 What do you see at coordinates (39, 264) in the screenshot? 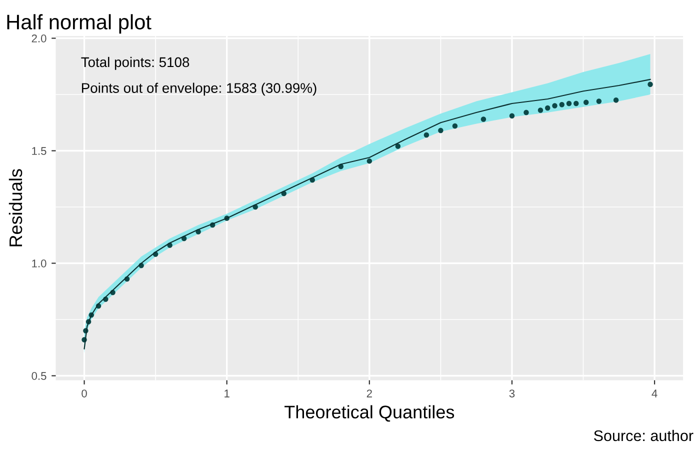
I see `y-tick-label: 1.0` at bounding box center [39, 264].